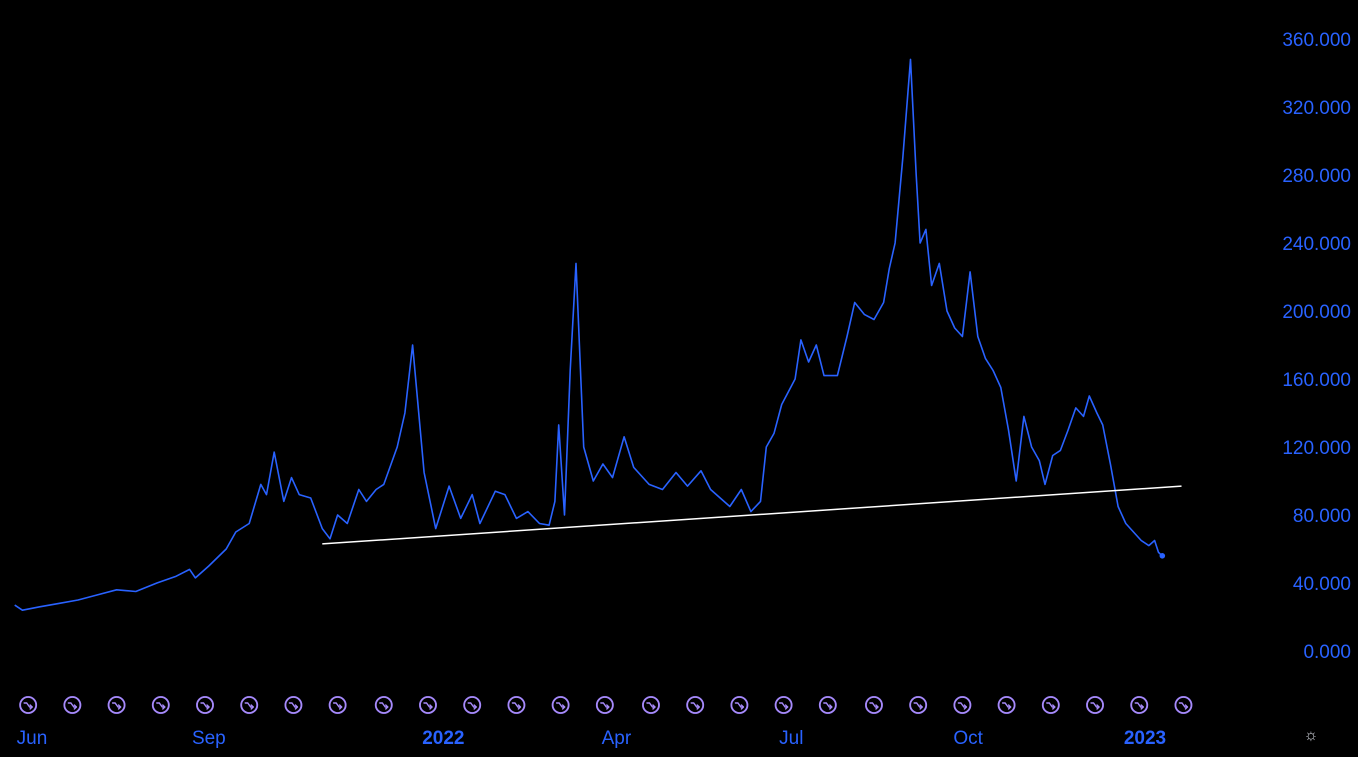  What do you see at coordinates (1327, 652) in the screenshot?
I see `y-tick-label: 0.000` at bounding box center [1327, 652].